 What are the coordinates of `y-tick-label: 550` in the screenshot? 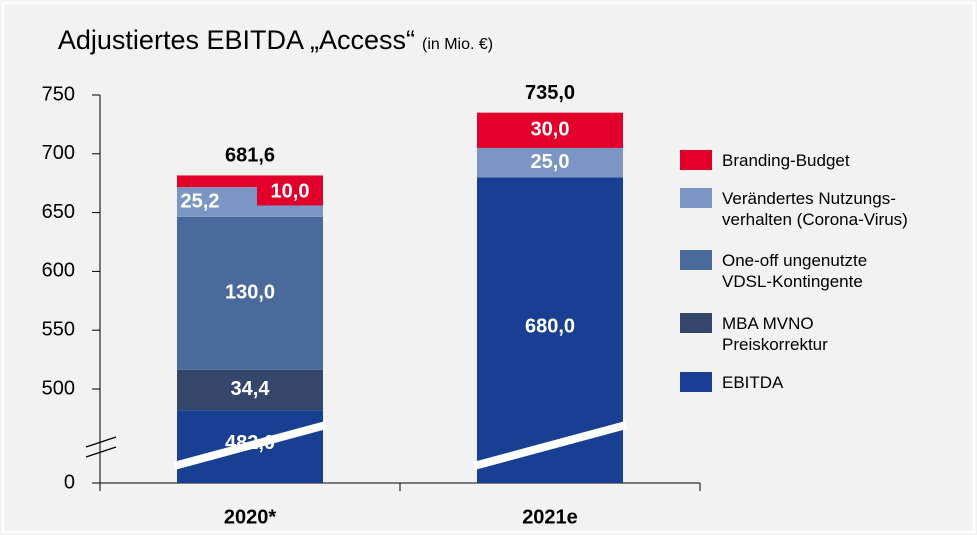 It's located at (58, 329).